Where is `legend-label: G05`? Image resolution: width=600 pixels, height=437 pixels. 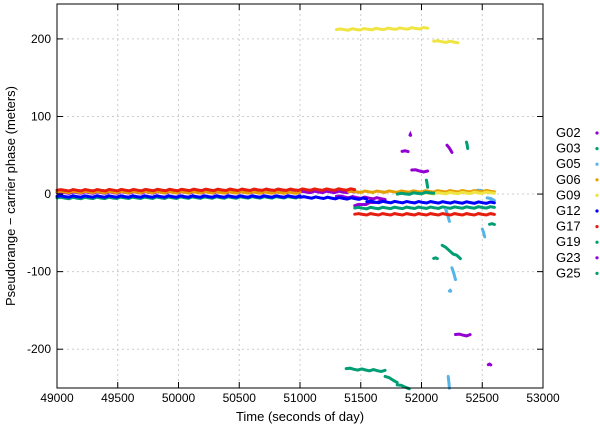
legend-label: G05 is located at coordinates (568, 163).